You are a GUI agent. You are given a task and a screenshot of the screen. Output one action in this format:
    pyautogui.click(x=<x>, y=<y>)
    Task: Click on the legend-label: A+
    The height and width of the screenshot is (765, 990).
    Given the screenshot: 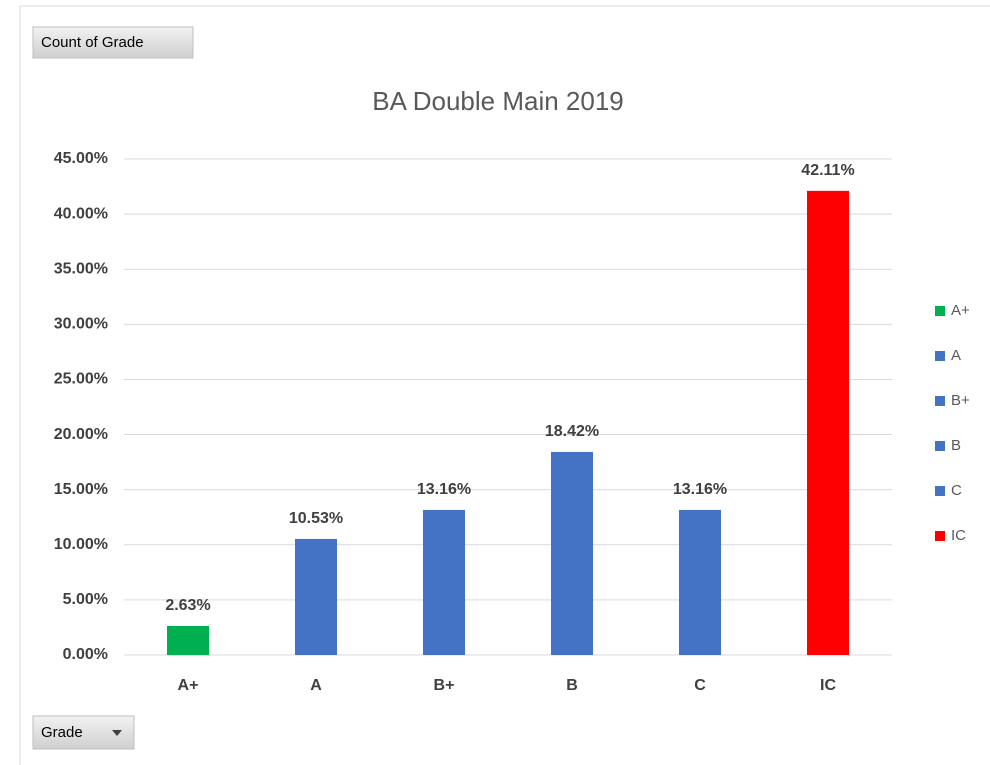 What is the action you would take?
    pyautogui.click(x=960, y=310)
    